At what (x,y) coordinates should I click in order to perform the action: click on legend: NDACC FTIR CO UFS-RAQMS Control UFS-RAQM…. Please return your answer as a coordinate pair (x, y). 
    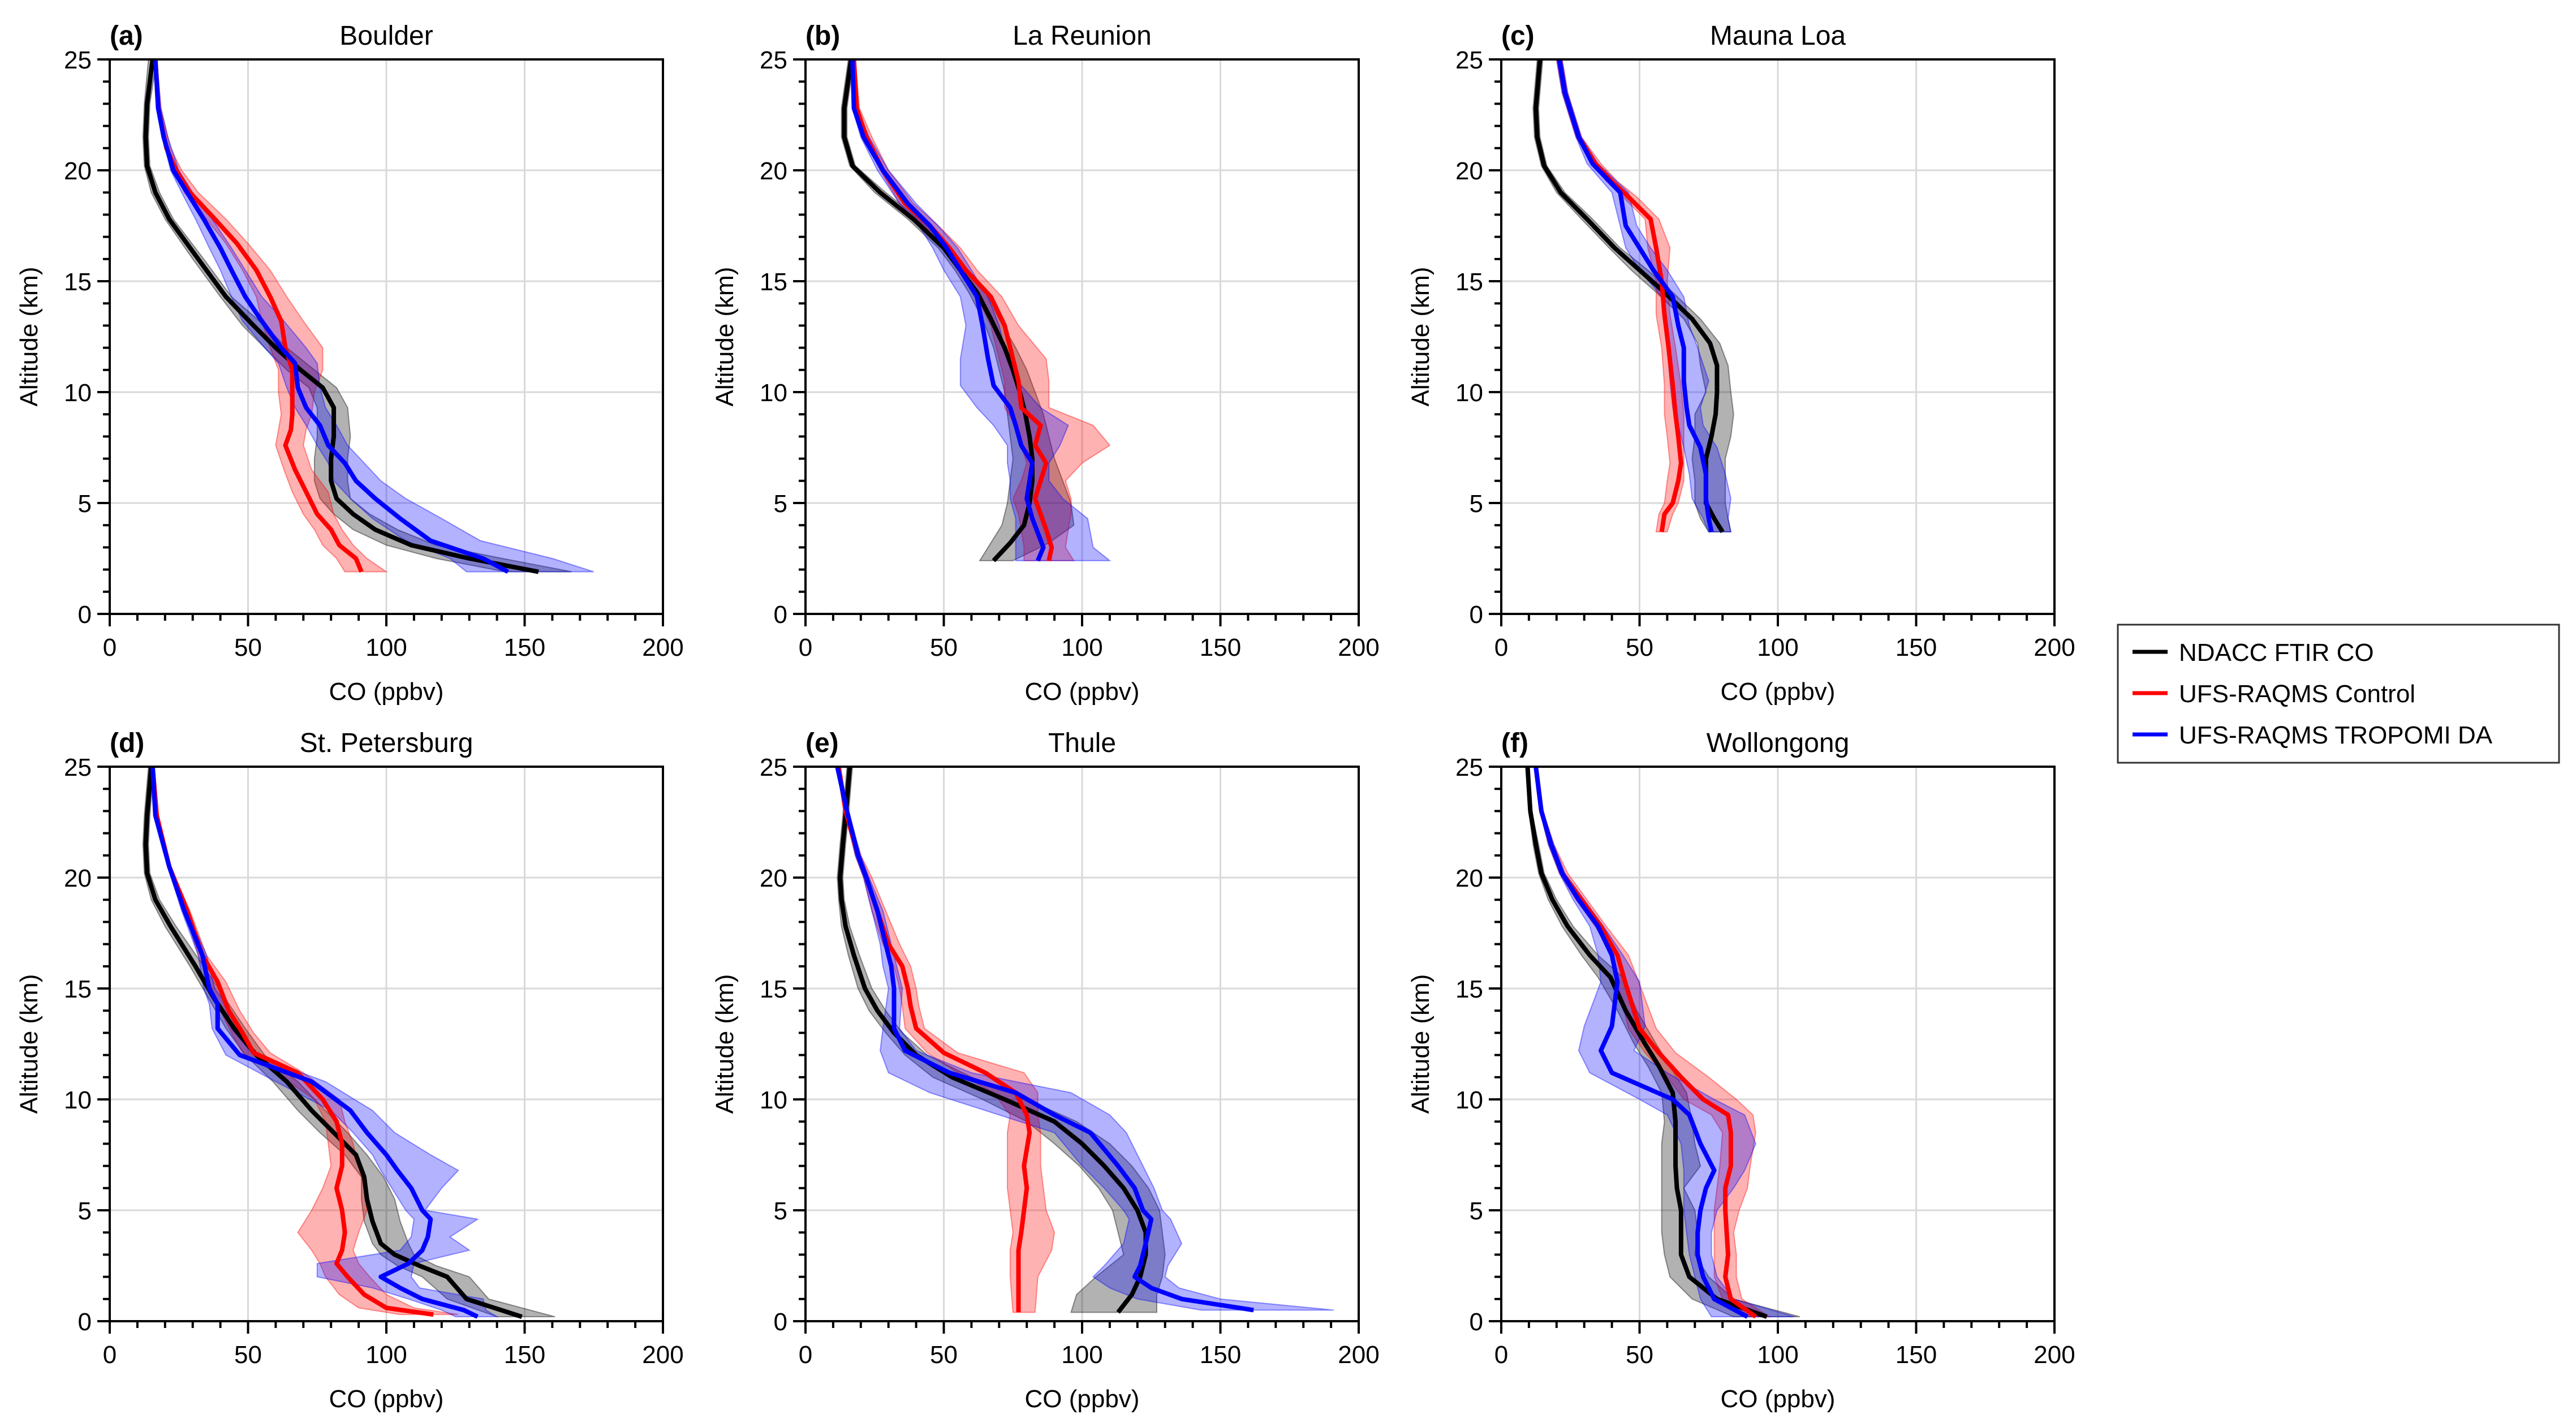
    Looking at the image, I should click on (2338, 694).